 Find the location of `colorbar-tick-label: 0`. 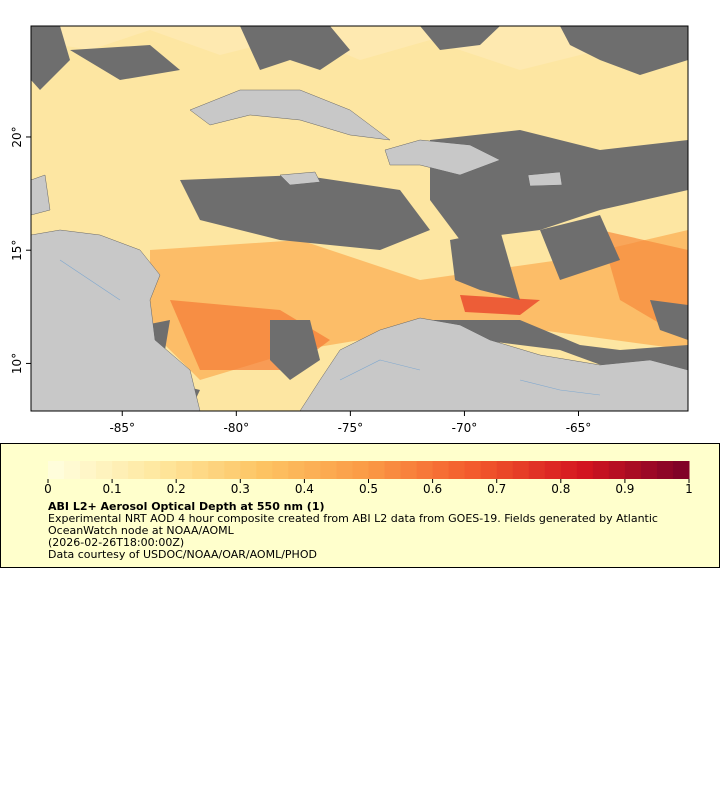

colorbar-tick-label: 0 is located at coordinates (48, 489).